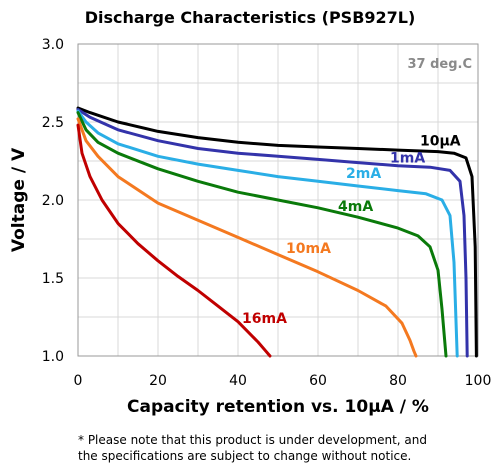 This screenshot has height=475, width=500. Describe the element at coordinates (238, 381) in the screenshot. I see `x-tick-label: 40` at that location.